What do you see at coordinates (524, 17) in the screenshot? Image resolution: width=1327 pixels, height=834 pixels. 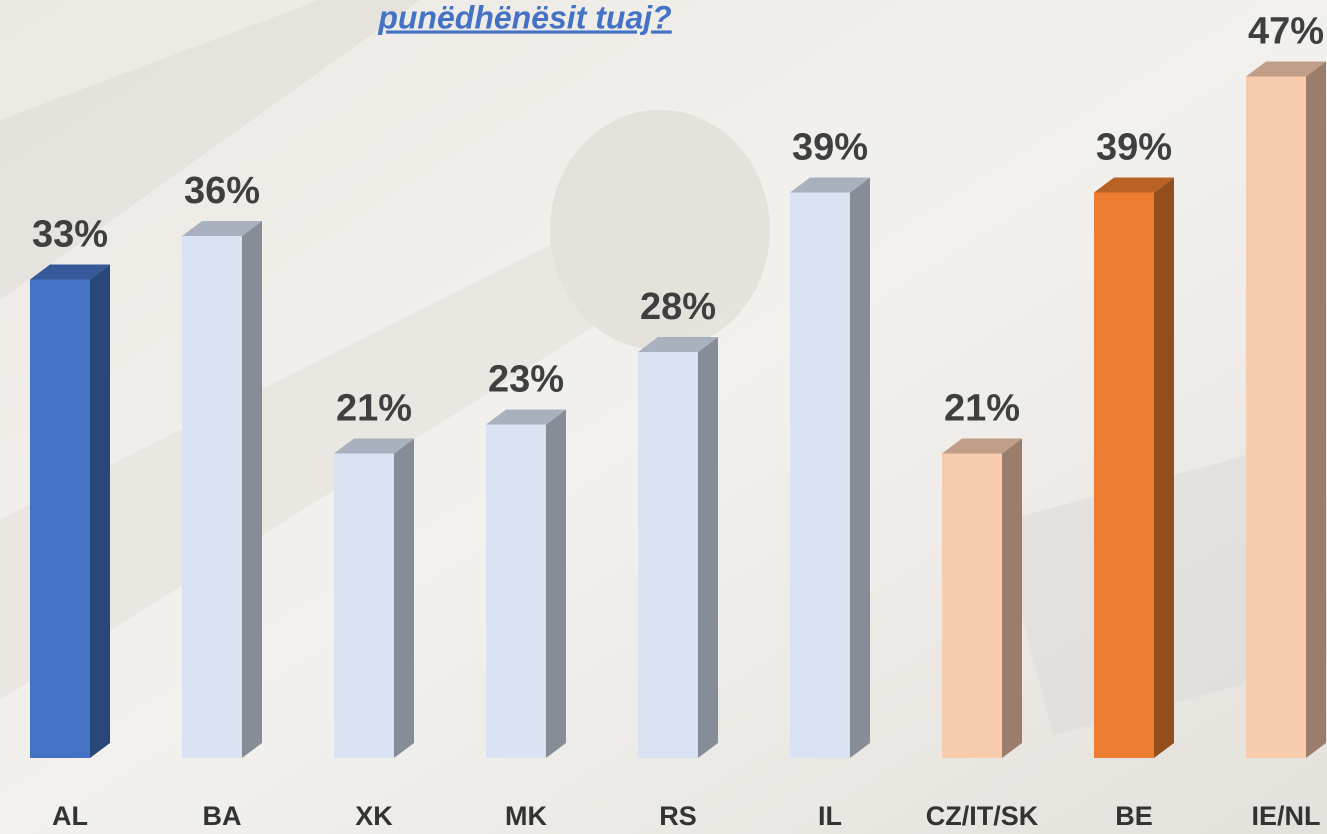 I see `chart-title: punëdhënësit tuaj?` at bounding box center [524, 17].